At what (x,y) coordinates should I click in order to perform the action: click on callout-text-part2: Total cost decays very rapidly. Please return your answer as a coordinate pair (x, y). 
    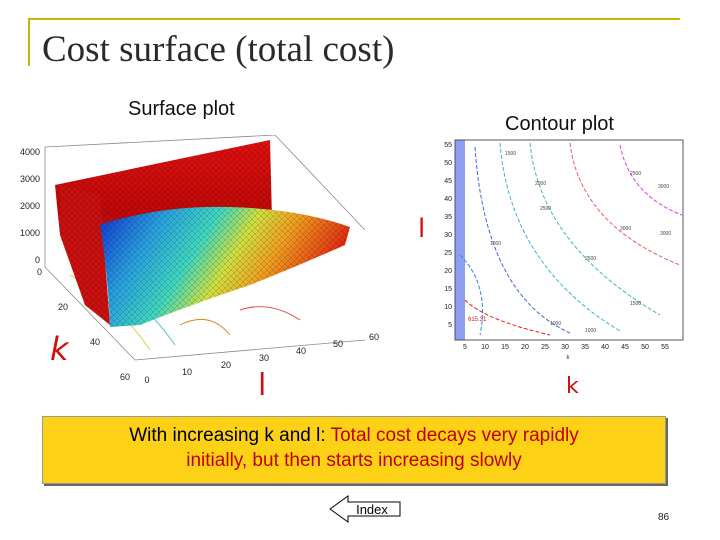
    Looking at the image, I should click on (454, 435).